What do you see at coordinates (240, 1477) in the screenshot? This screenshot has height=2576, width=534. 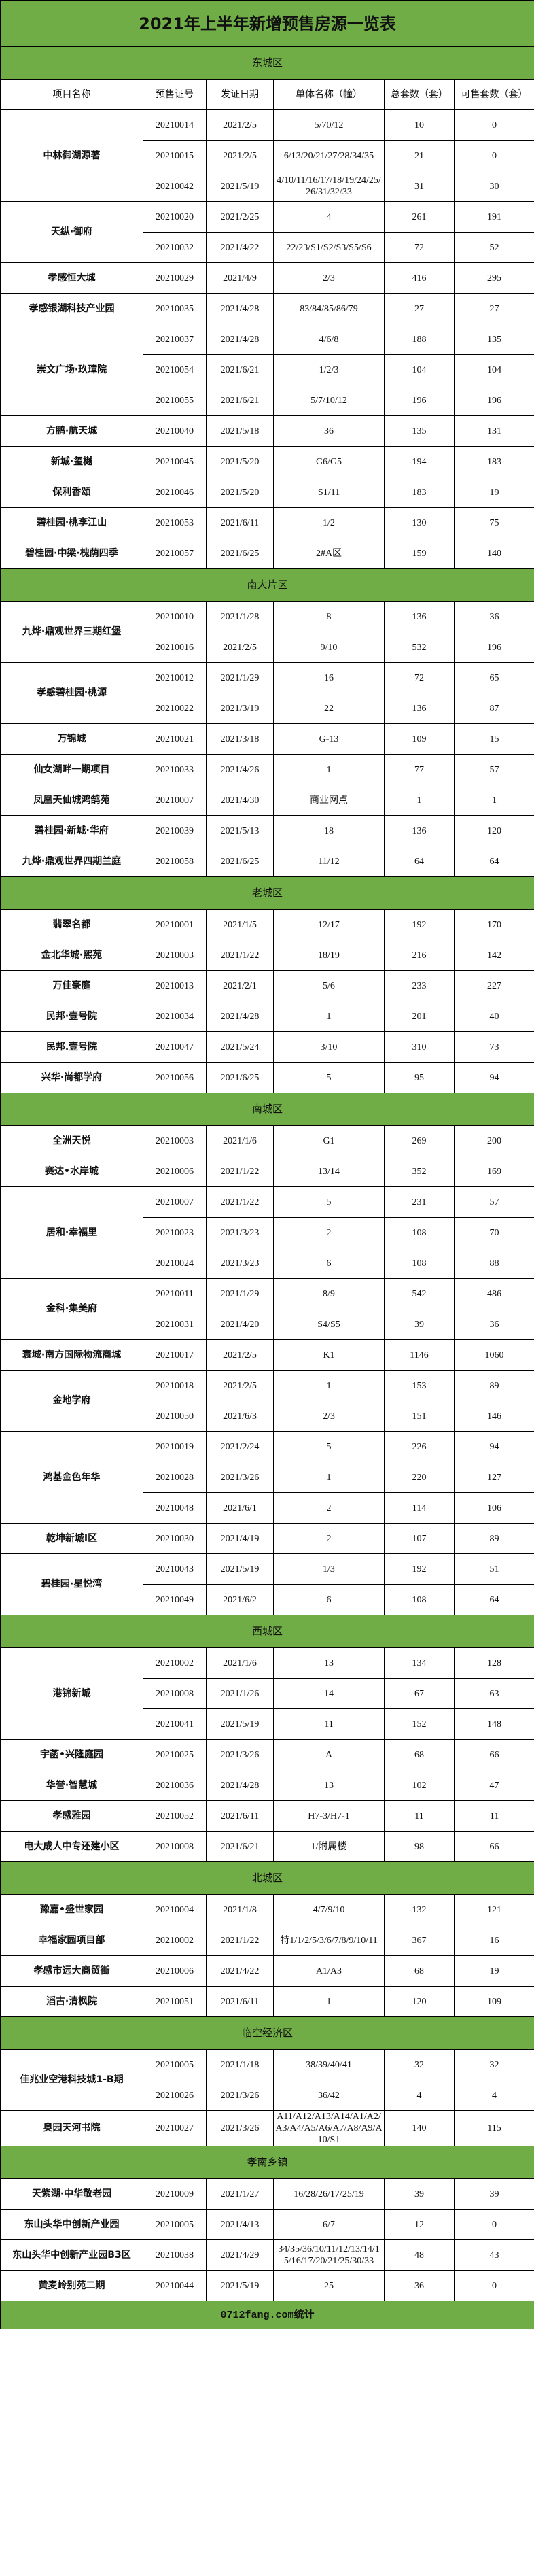 I see `issue-date: 2021/3/26` at bounding box center [240, 1477].